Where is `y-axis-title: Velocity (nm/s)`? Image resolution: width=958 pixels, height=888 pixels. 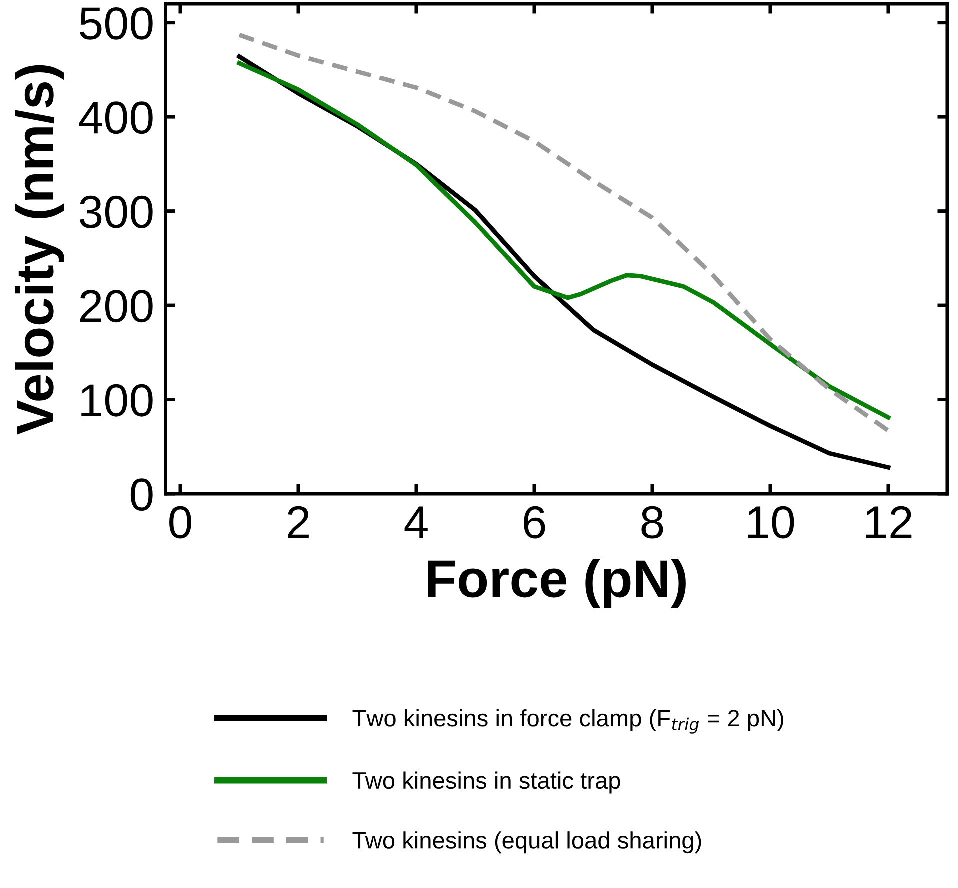 y-axis-title: Velocity (nm/s) is located at coordinates (39, 250).